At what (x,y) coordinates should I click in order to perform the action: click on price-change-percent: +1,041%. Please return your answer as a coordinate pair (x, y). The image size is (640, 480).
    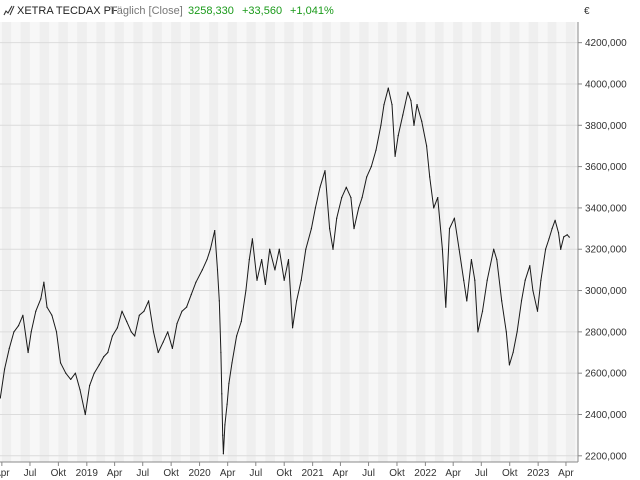
    Looking at the image, I should click on (312, 11).